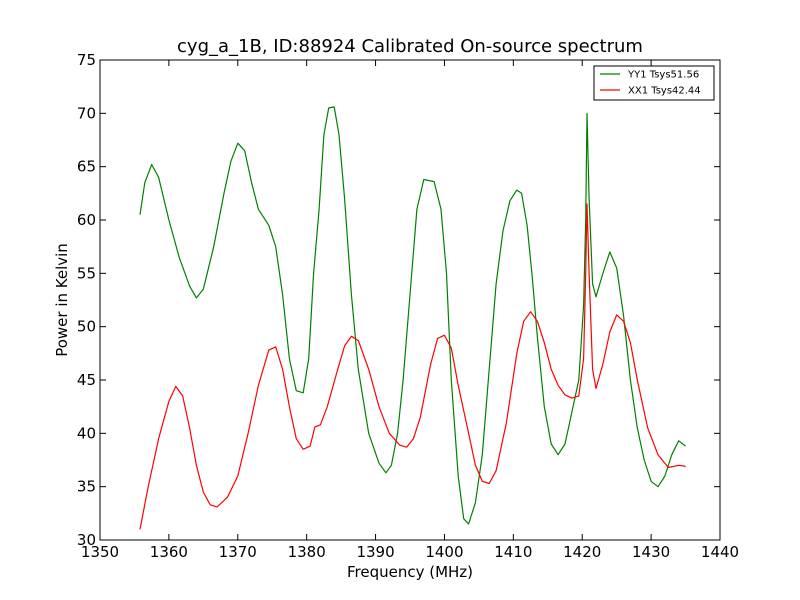 The image size is (800, 600). I want to click on x-tick-label-4: 1390, so click(375, 552).